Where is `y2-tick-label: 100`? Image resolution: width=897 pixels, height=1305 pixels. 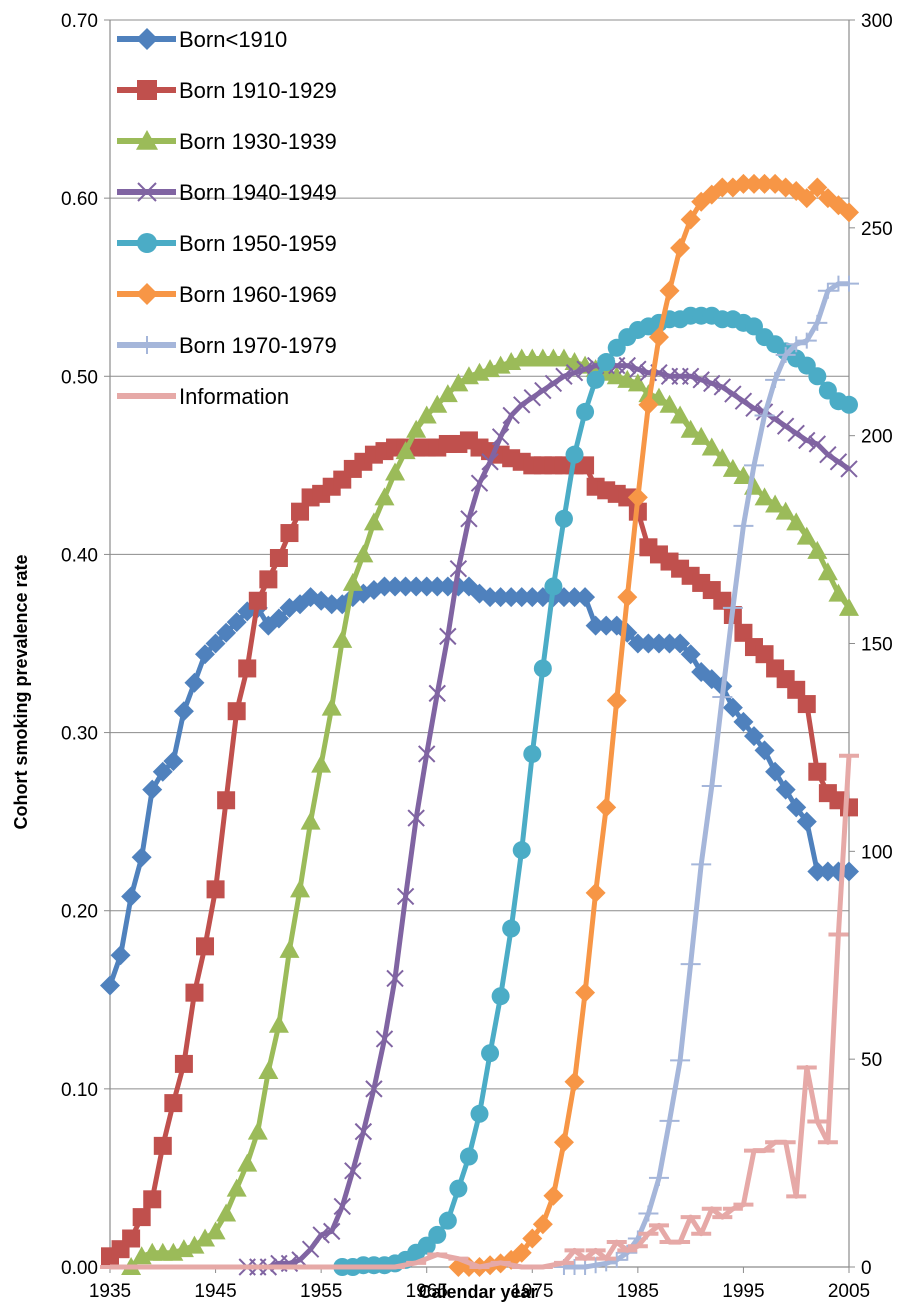 y2-tick-label: 100 is located at coordinates (877, 852).